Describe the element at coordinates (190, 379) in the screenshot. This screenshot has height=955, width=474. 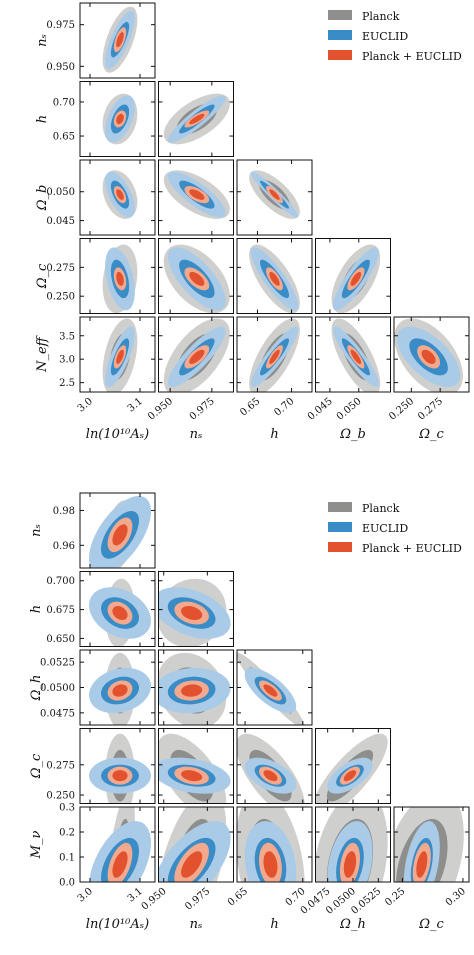
I see `panel-5-1: 0.950 0.975 nₛ` at that location.